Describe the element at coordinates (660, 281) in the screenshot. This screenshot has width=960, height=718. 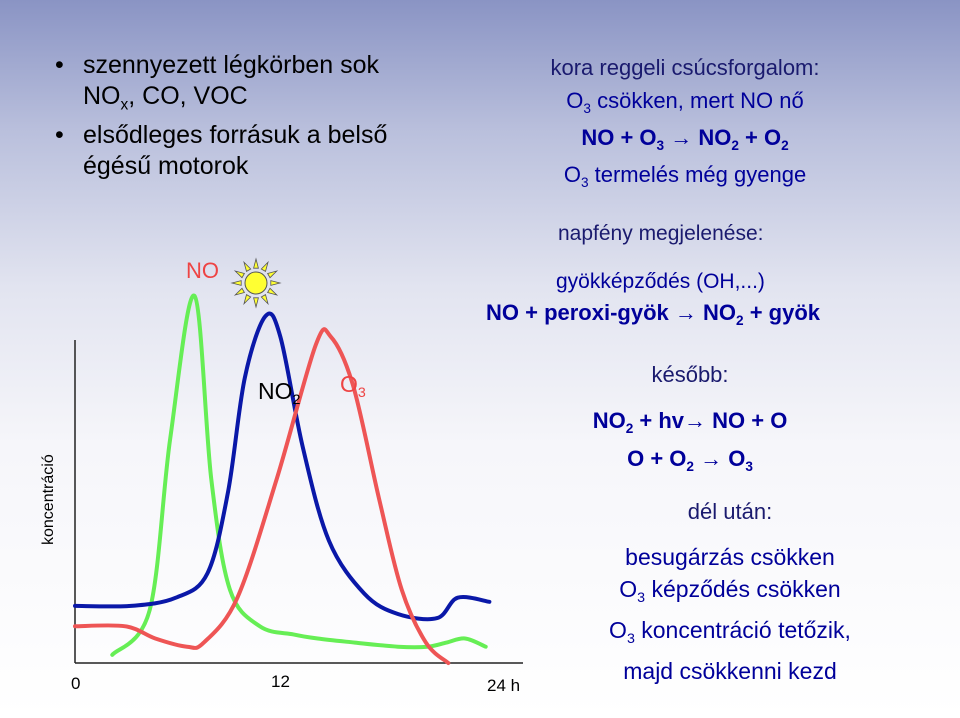
I see `sunlight-line-1: gyökképződés (OH,...)` at that location.